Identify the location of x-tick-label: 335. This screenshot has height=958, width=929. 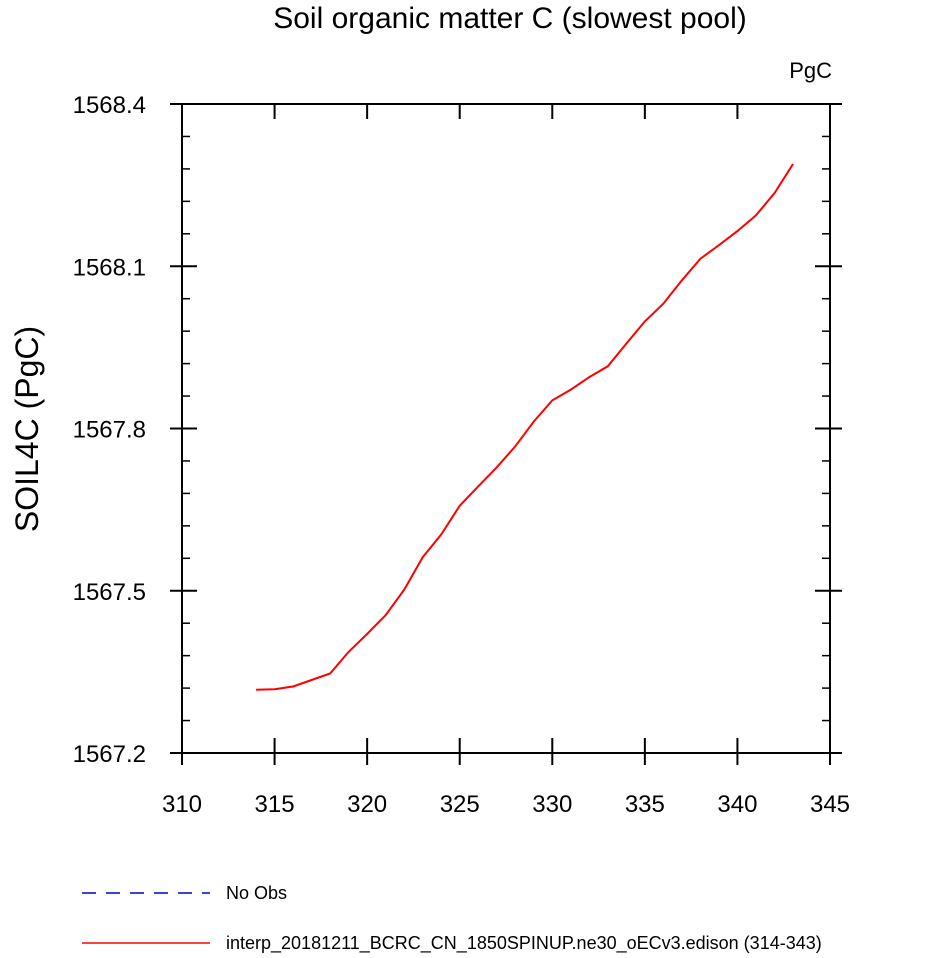
(645, 804).